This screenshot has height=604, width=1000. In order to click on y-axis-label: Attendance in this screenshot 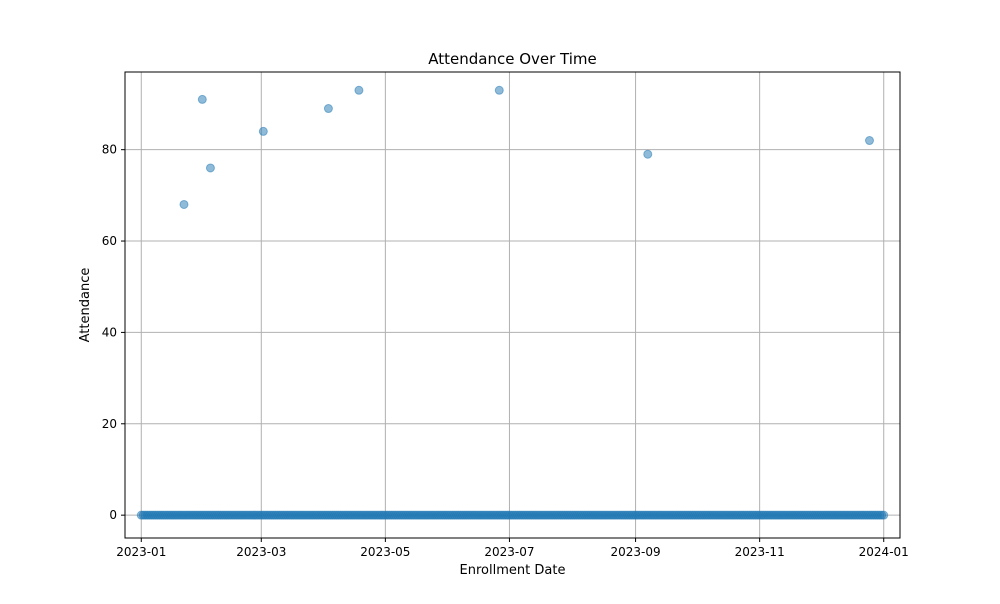, I will do `click(85, 305)`.